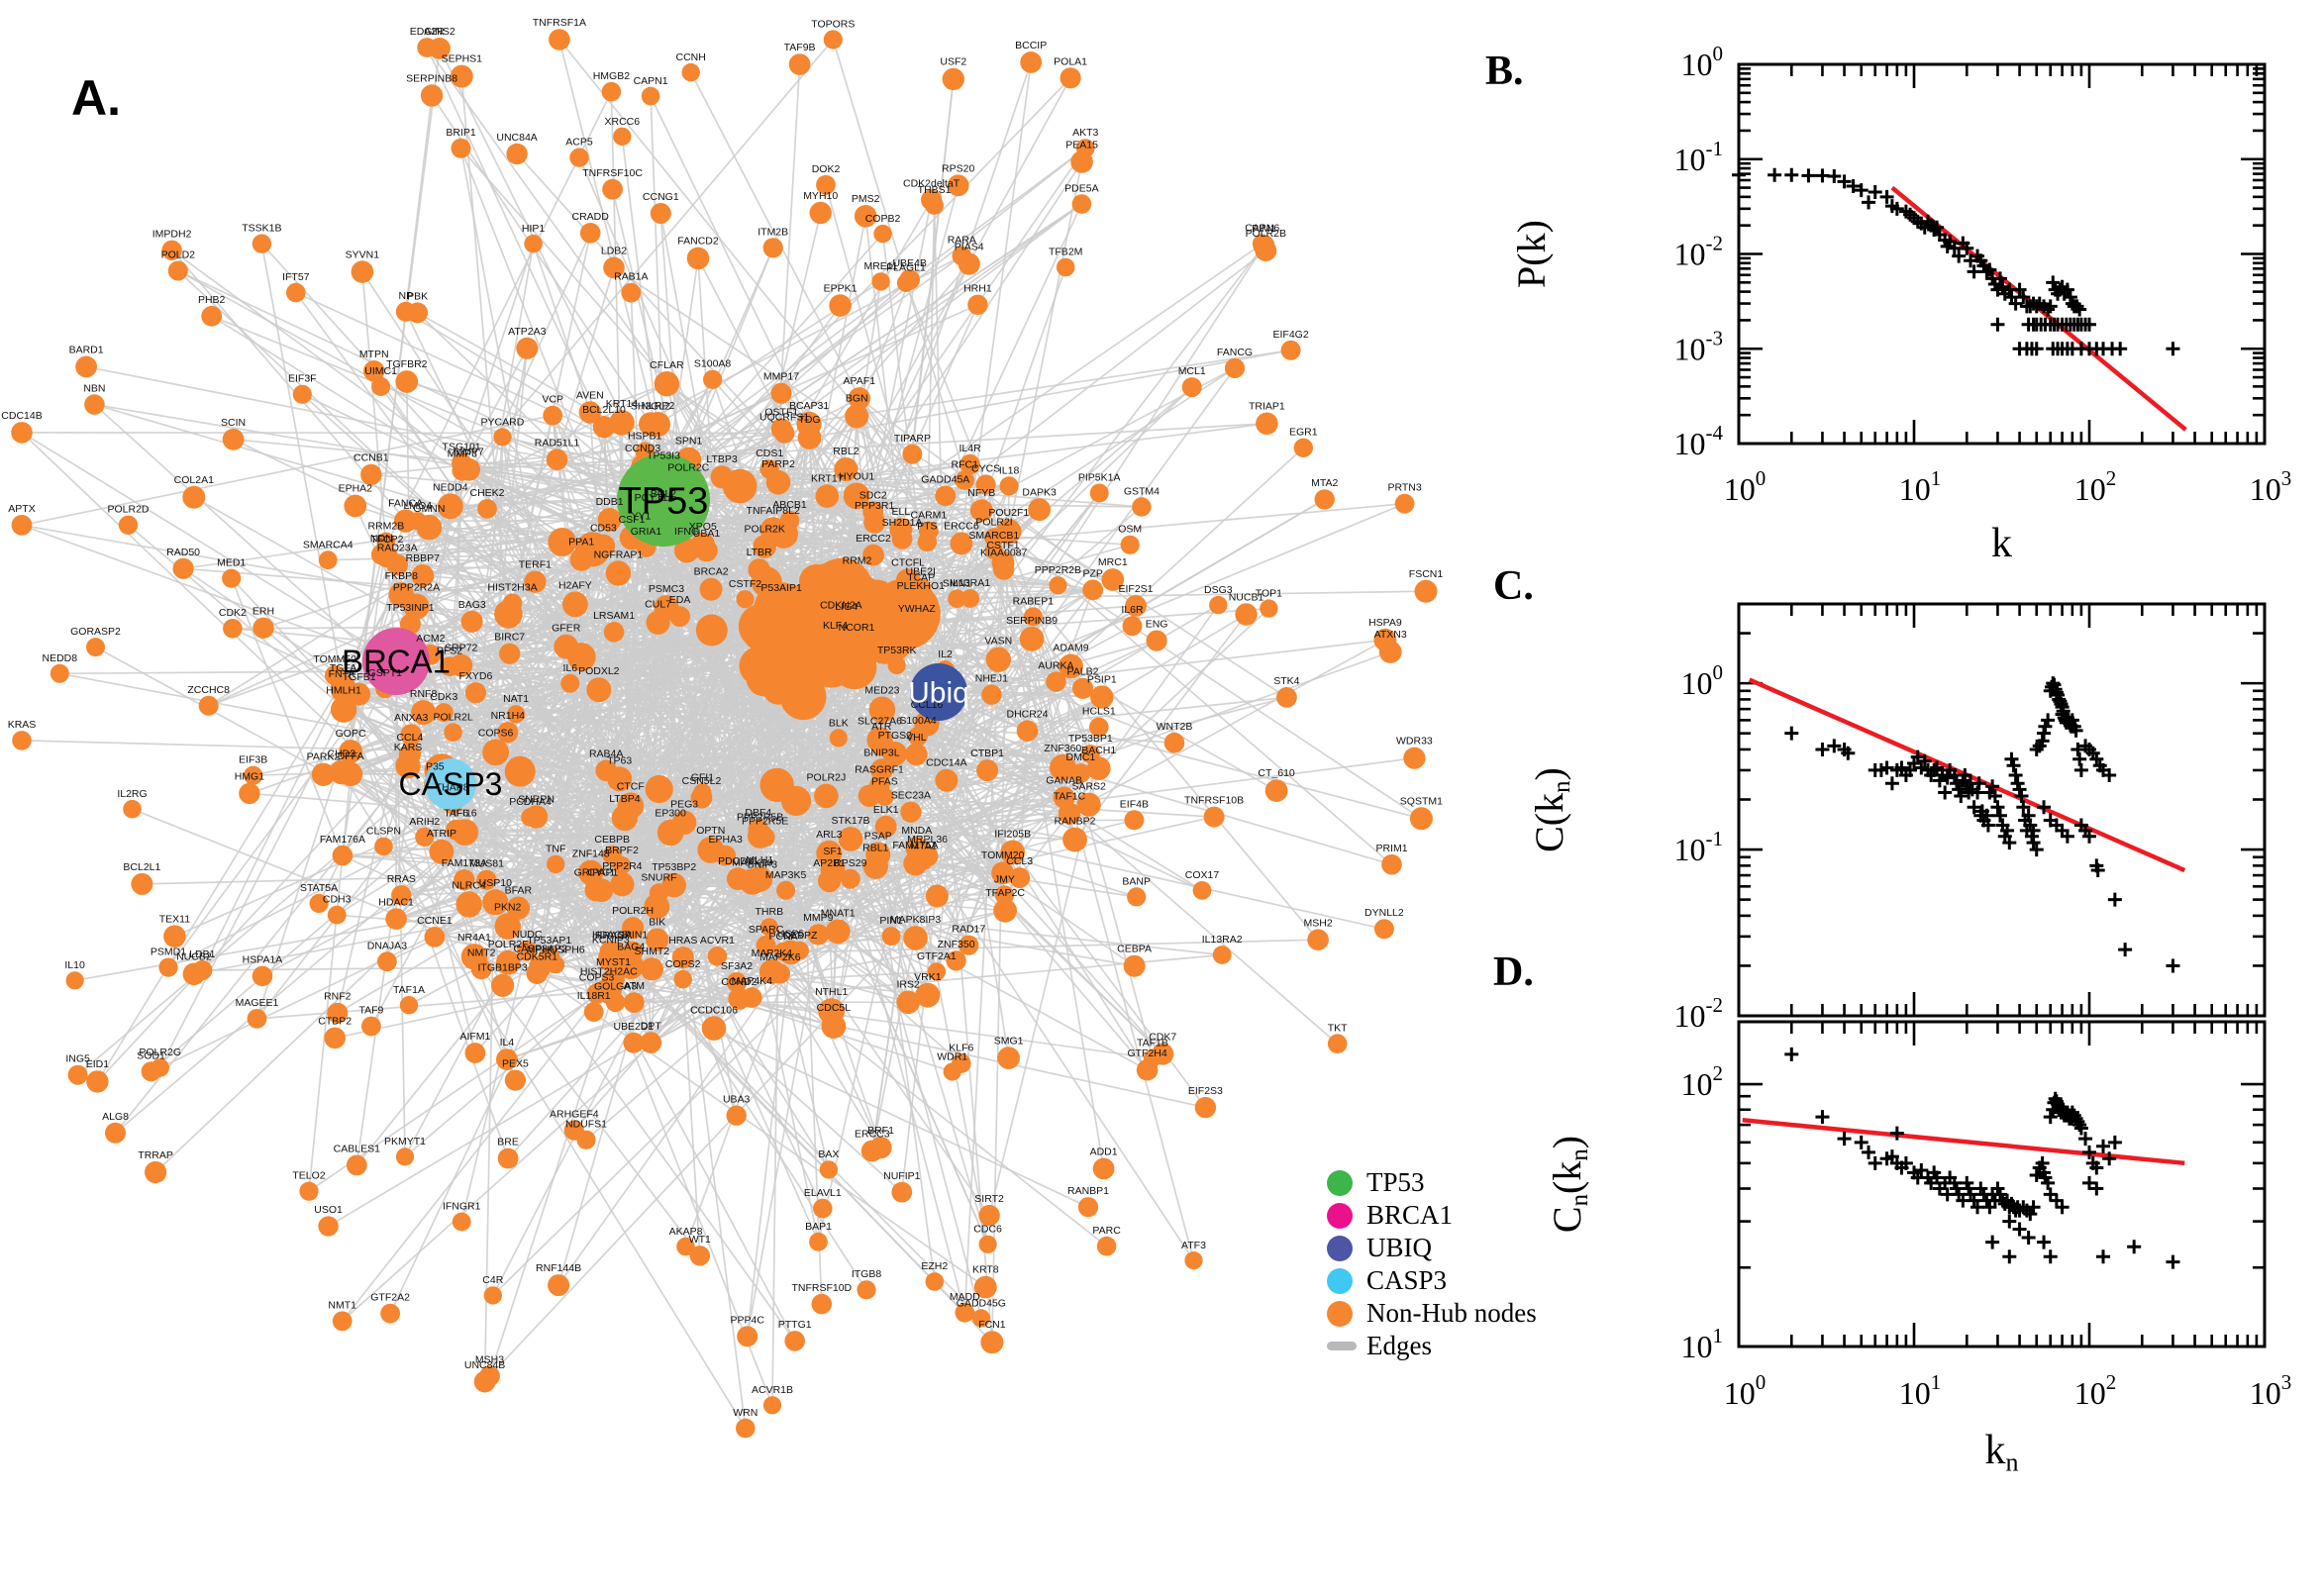  I want to click on y-tick-label: 10⁻¹, so click(1699, 847).